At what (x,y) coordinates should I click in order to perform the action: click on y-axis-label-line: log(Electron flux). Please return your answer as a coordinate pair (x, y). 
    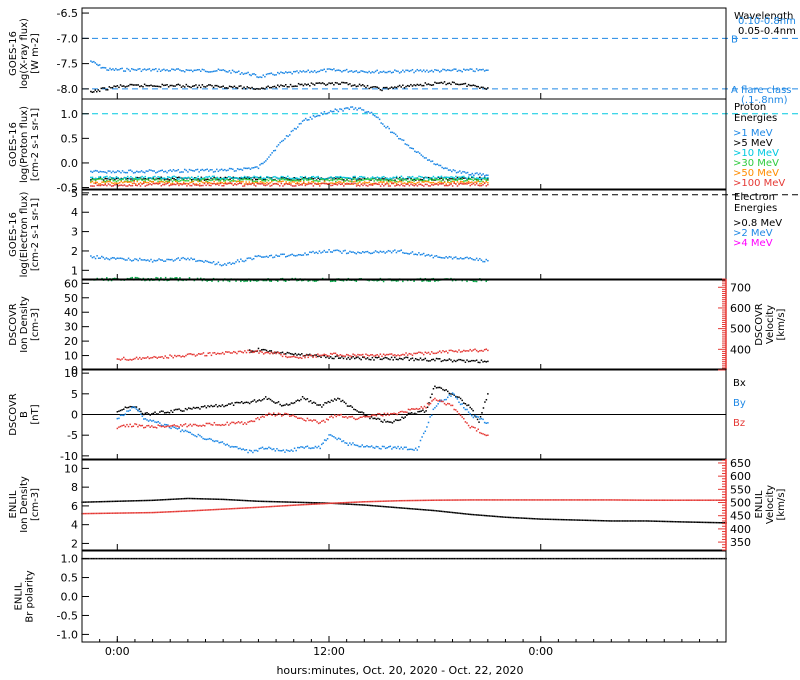
    Looking at the image, I should click on (24, 235).